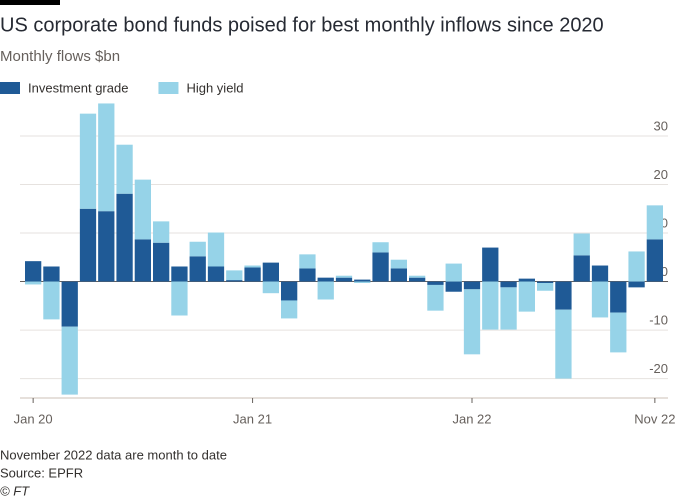  Describe the element at coordinates (78, 87) in the screenshot. I see `legend-label: Investment grade` at that location.